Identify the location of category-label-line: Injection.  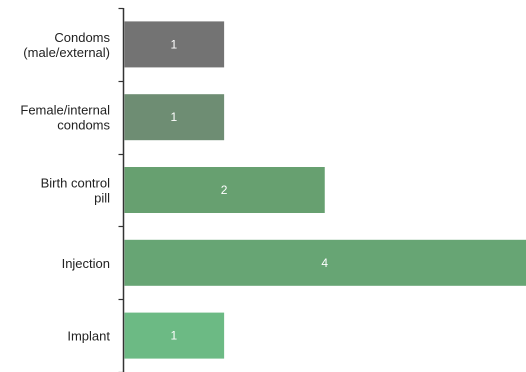
(86, 263).